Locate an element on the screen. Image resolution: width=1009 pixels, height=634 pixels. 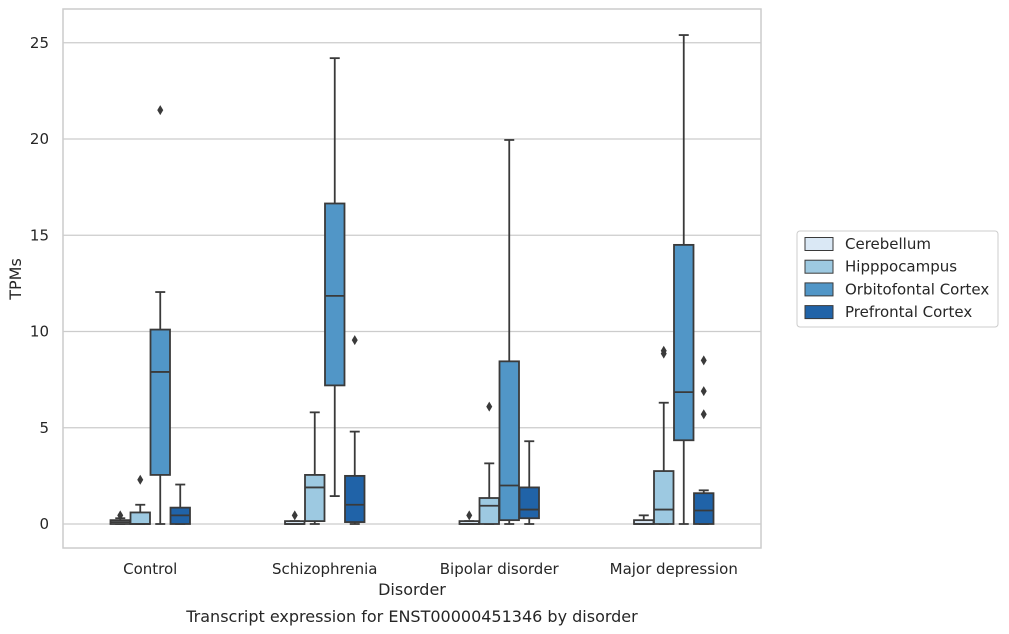
legend-label: Prefrontal Cortex is located at coordinates (908, 312).